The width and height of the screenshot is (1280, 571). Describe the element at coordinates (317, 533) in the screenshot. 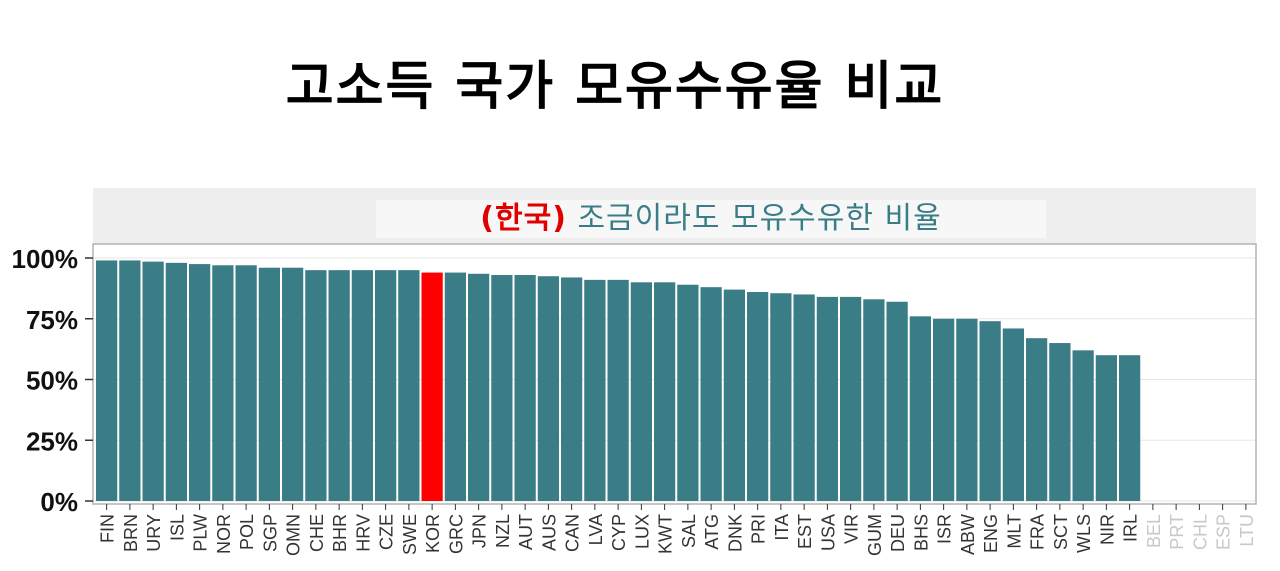

I see `x-tick-label: CHE` at that location.